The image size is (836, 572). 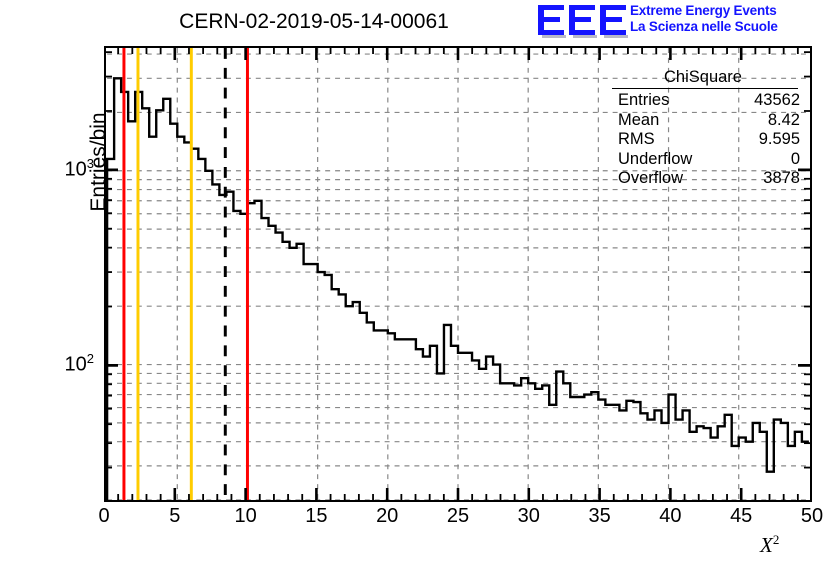 What do you see at coordinates (703, 121) in the screenshot?
I see `stats-row: Mean 8.42` at bounding box center [703, 121].